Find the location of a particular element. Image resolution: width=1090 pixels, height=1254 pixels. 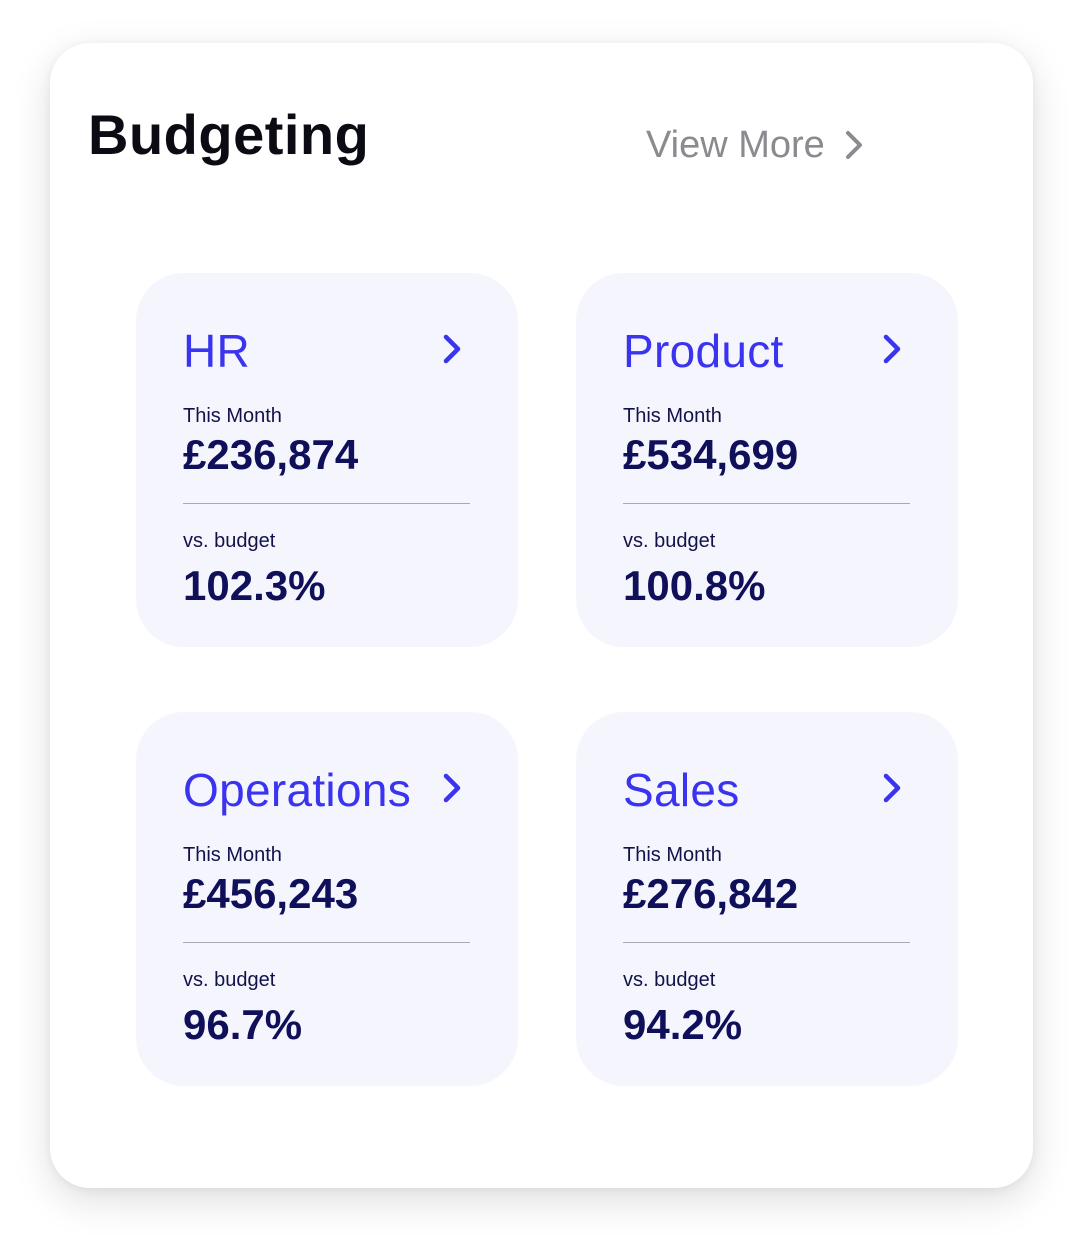

month-amount: £456,243 is located at coordinates (271, 893).